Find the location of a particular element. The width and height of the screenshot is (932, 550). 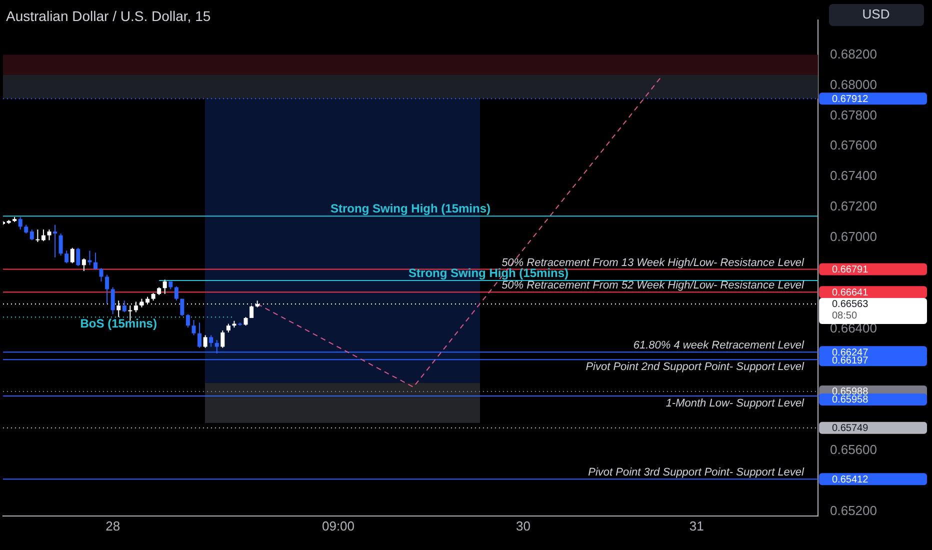

y-tick-label: 0.66563 is located at coordinates (850, 304).